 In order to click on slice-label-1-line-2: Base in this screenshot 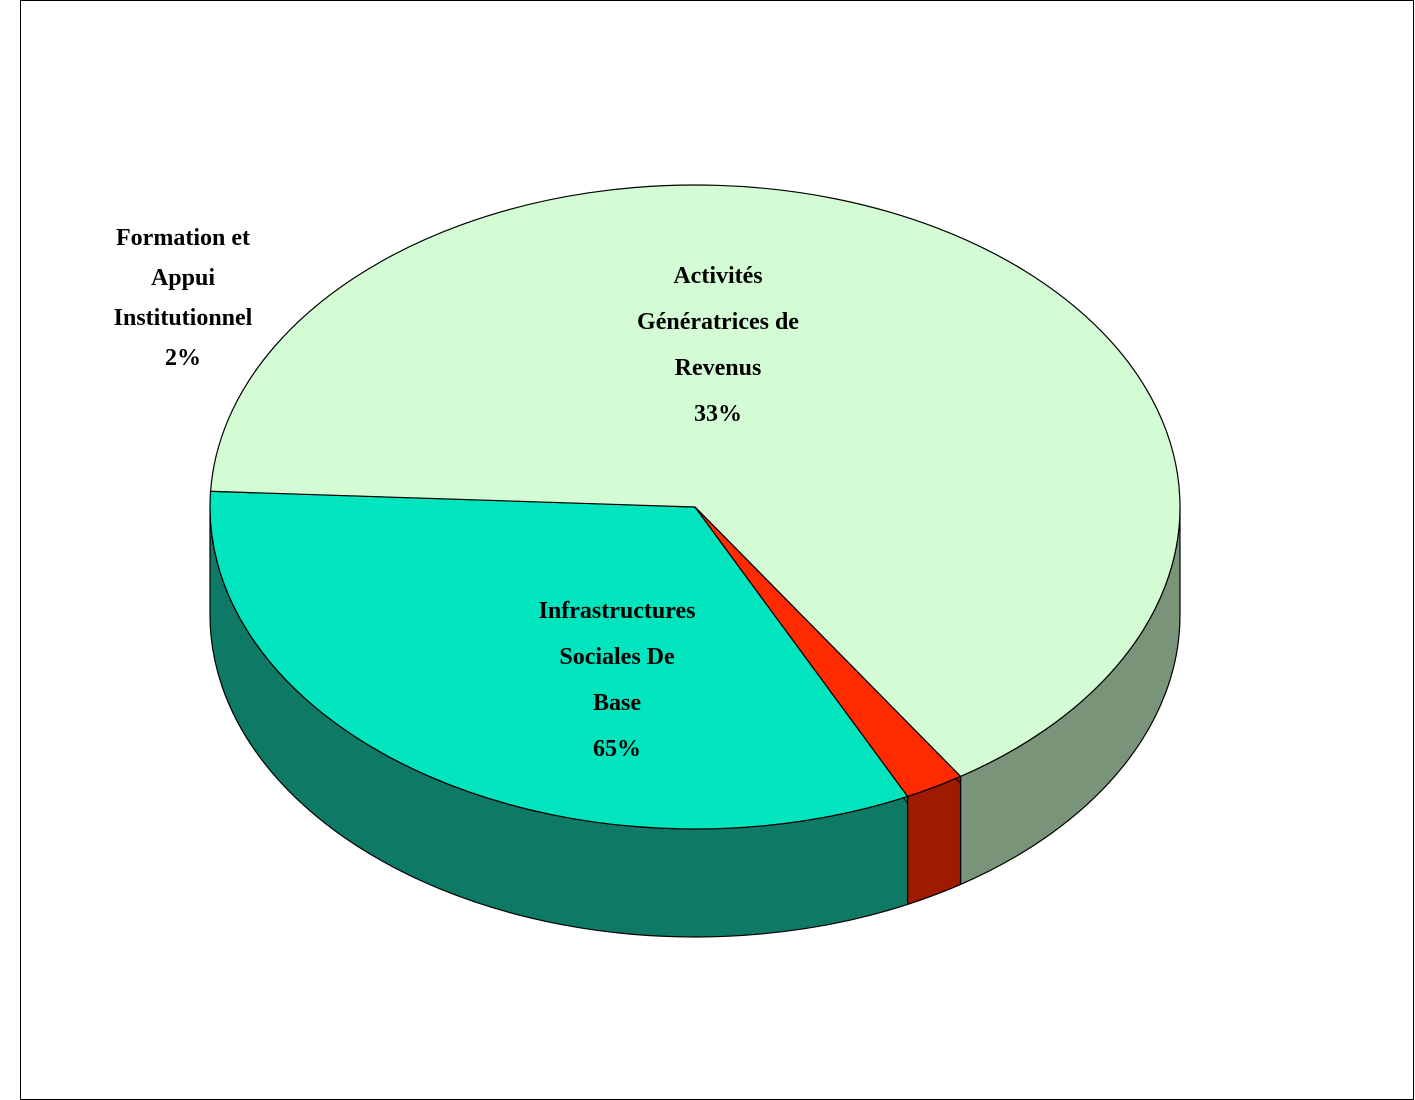, I will do `click(617, 703)`.